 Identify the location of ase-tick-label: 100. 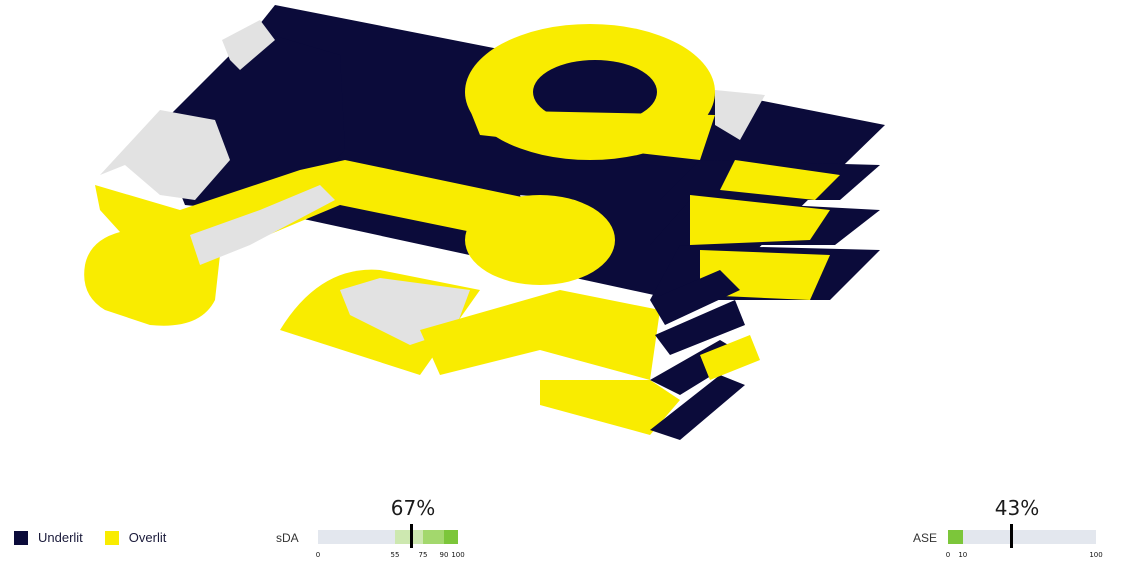
(1096, 555).